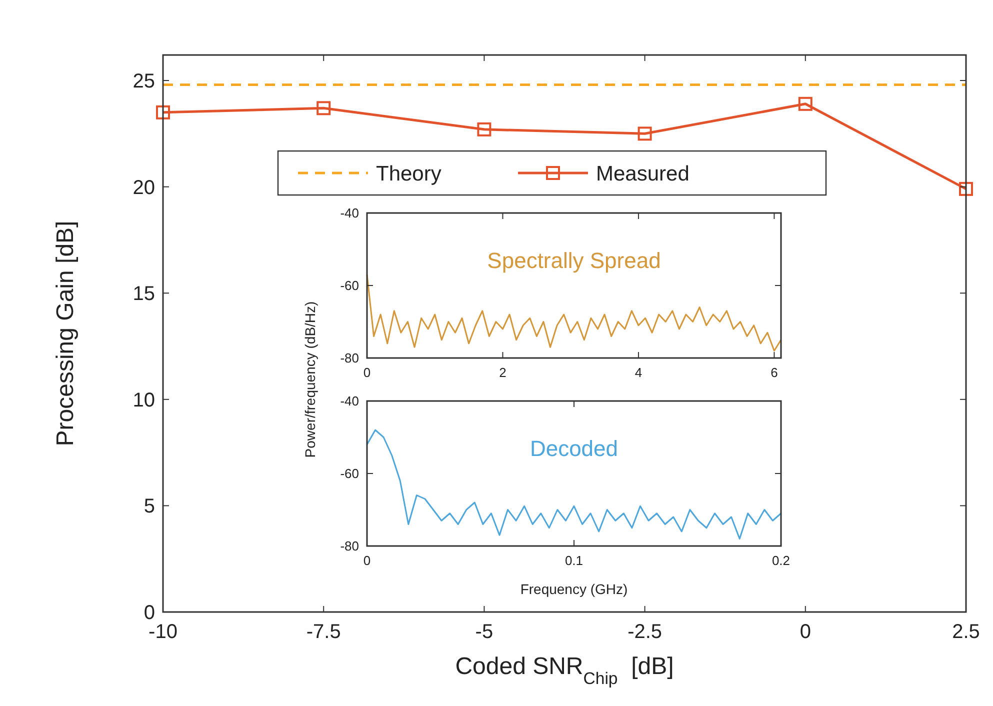 Image resolution: width=993 pixels, height=706 pixels. I want to click on x-axis-title: Coded SNR$_{Chip}$ [dB], so click(564, 670).